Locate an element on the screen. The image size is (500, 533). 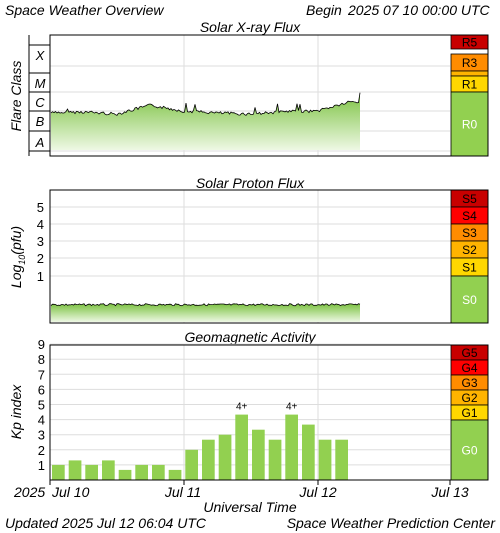
kp-scale-label-g0: G0 is located at coordinates (469, 451).